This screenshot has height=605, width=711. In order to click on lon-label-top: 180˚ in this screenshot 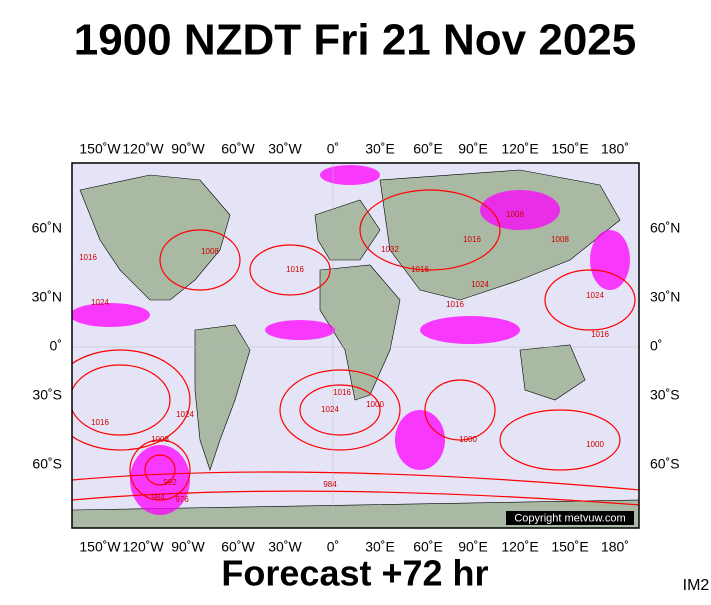, I will do `click(615, 149)`.